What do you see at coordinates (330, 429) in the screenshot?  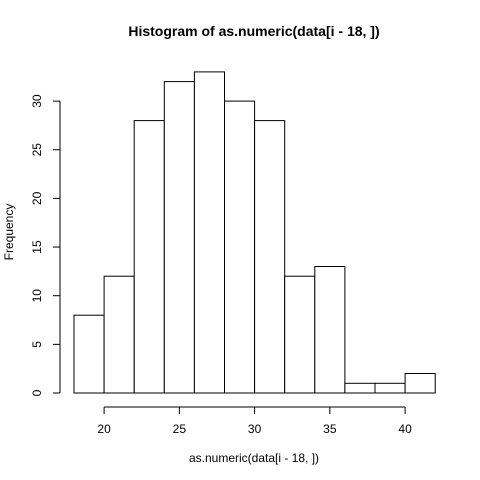 I see `x-tick-label: 35` at bounding box center [330, 429].